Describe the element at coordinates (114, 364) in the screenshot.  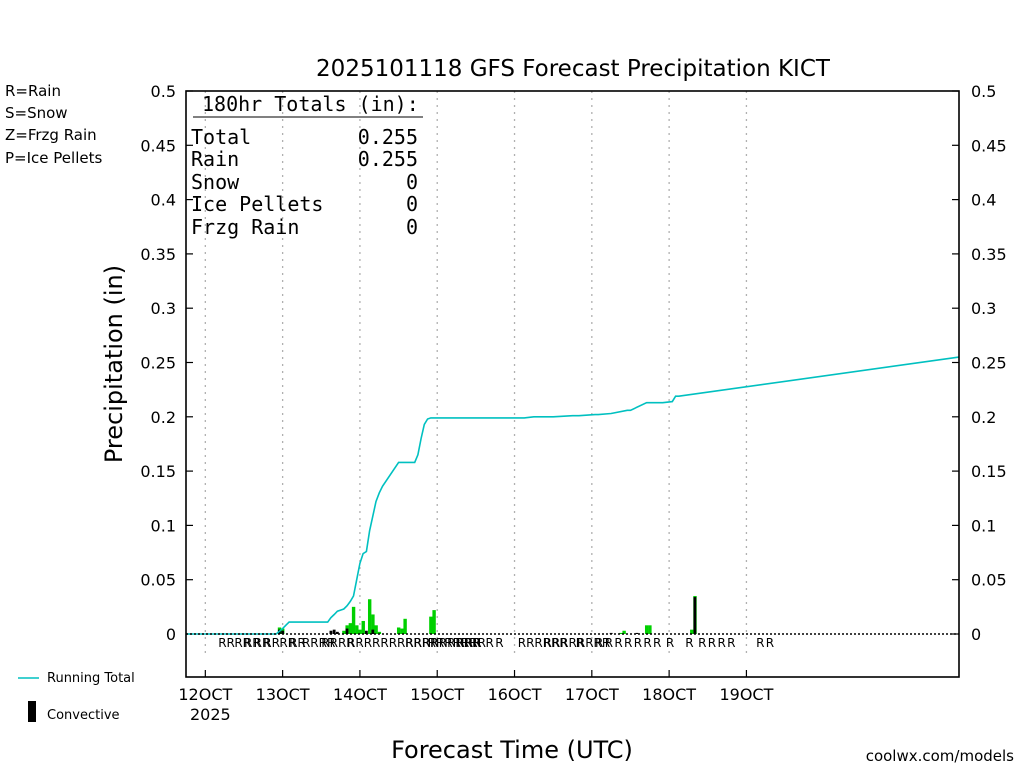
I see `y-axis-label: Precipitation (in)` at that location.